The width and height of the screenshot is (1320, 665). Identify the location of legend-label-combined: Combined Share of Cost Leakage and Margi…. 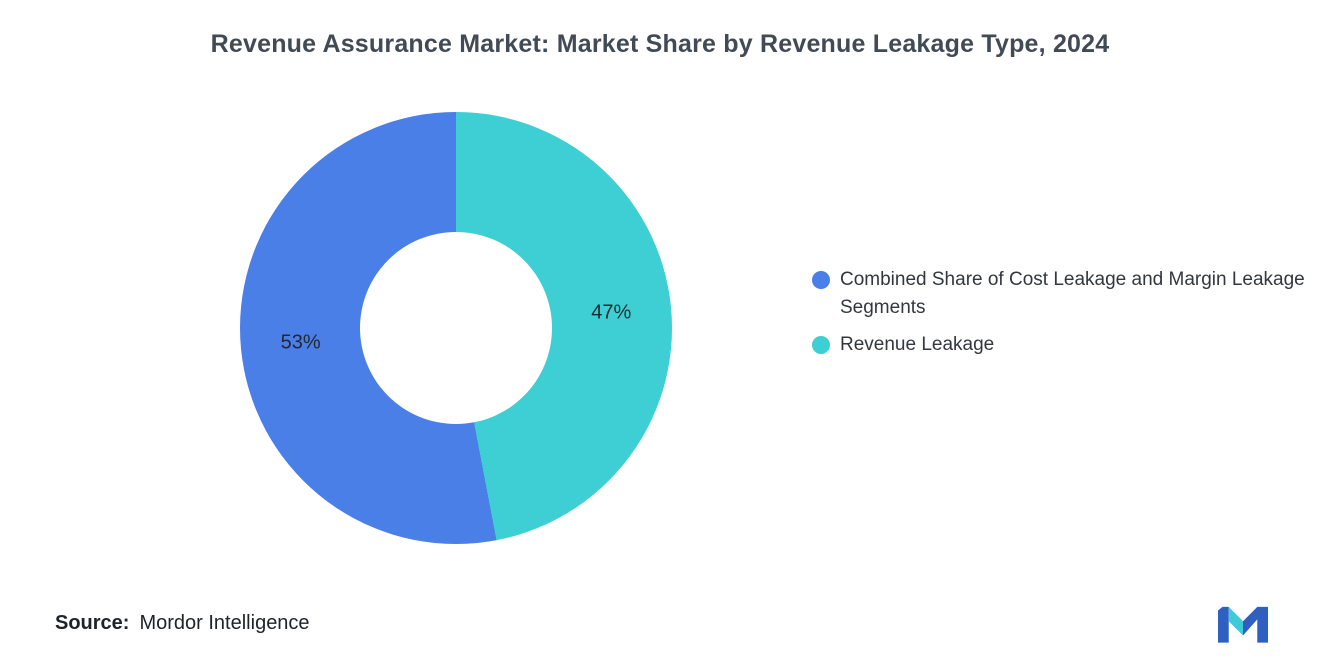
(1072, 293).